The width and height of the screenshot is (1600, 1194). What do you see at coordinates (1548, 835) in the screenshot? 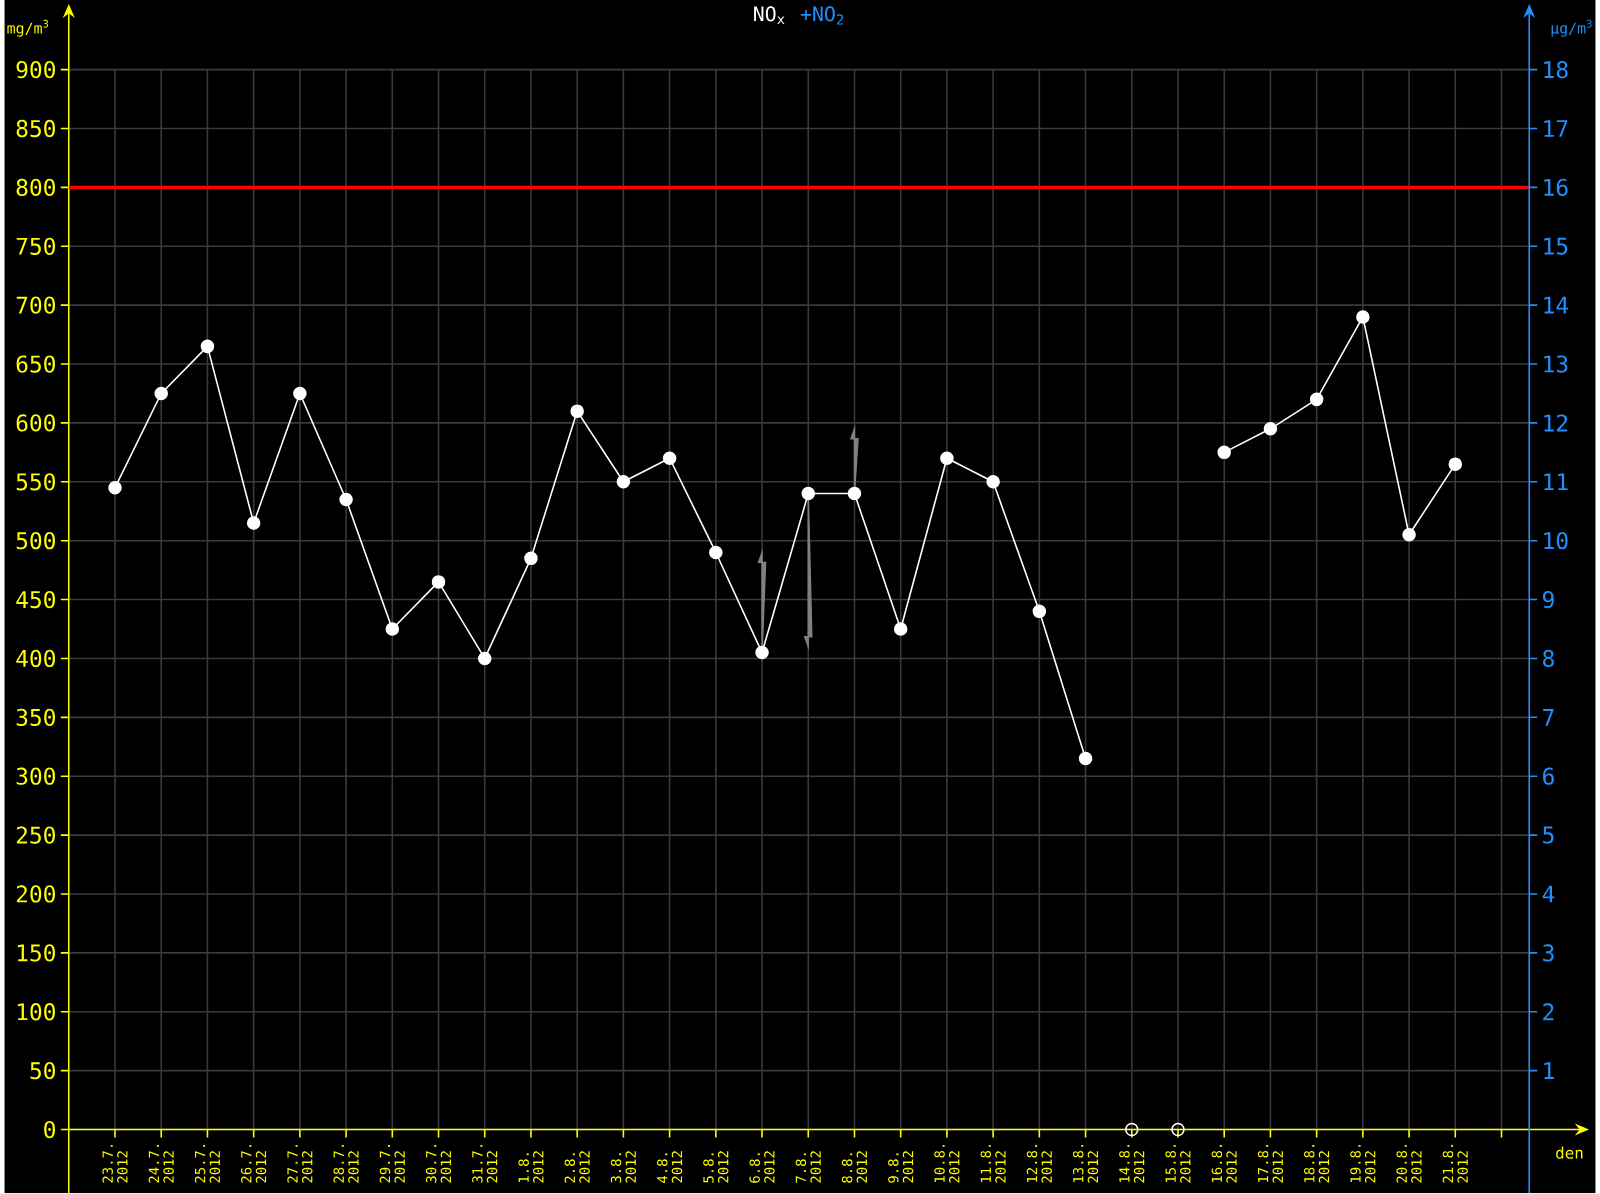
I see `y2-tick-label: 5` at bounding box center [1548, 835].